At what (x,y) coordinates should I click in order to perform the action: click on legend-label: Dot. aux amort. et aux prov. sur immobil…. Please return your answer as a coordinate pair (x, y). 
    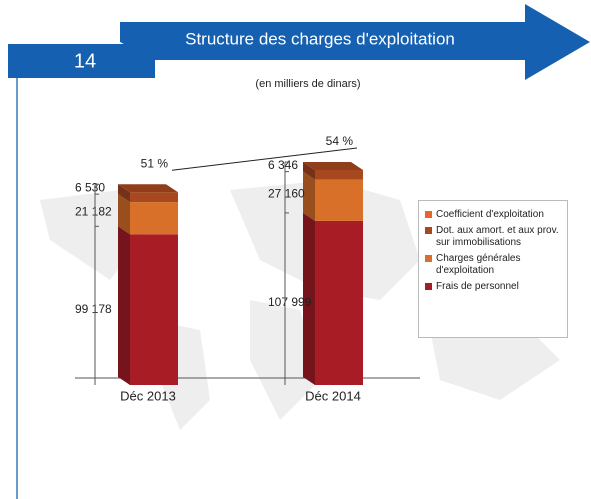
    Looking at the image, I should click on (497, 236).